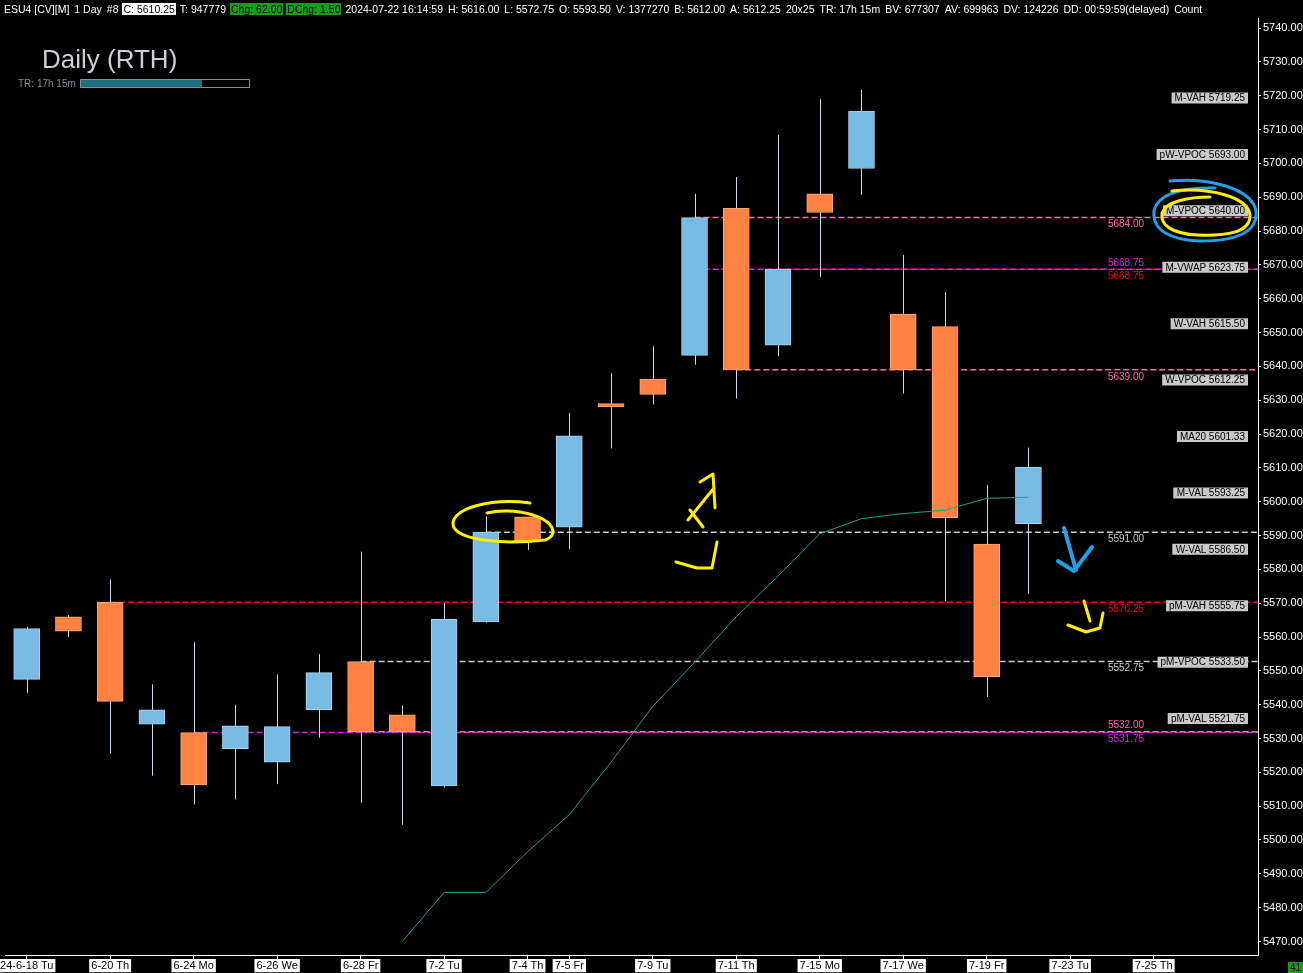 The image size is (1303, 973). I want to click on ref-line-label: 5532.00, so click(1126, 725).